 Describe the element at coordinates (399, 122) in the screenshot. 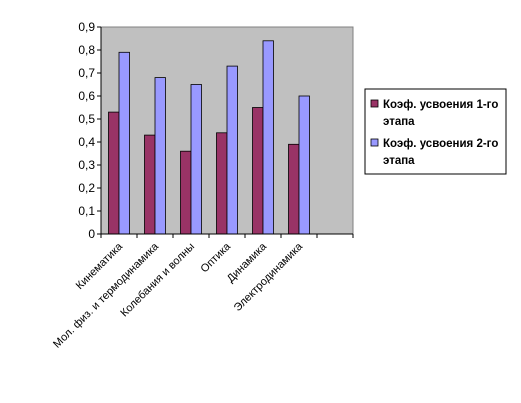

I see `legend-label-series-1-line2: этапа` at that location.